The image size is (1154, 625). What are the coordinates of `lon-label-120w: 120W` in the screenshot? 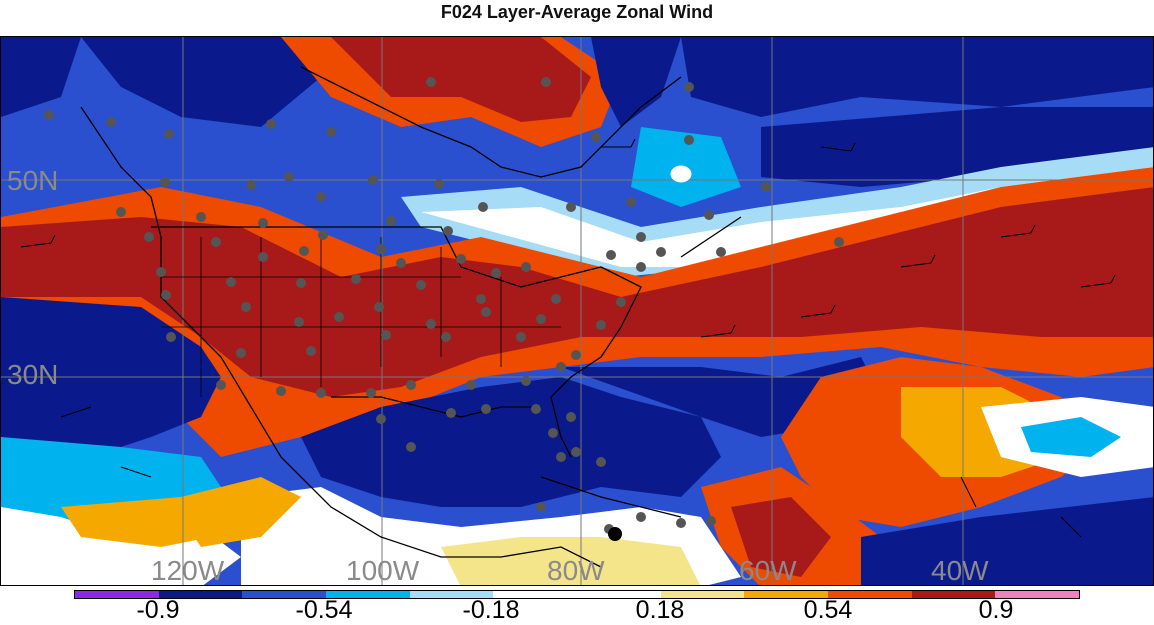 It's located at (188, 570).